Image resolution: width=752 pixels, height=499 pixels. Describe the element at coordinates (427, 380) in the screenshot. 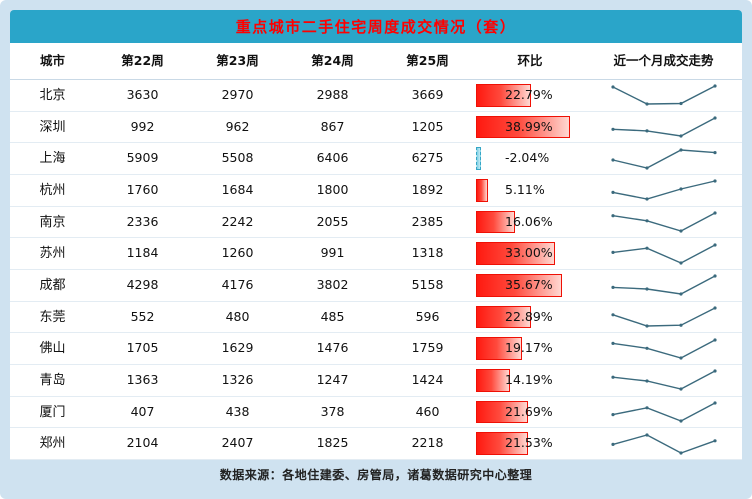

I see `week25-cell: 1424` at that location.